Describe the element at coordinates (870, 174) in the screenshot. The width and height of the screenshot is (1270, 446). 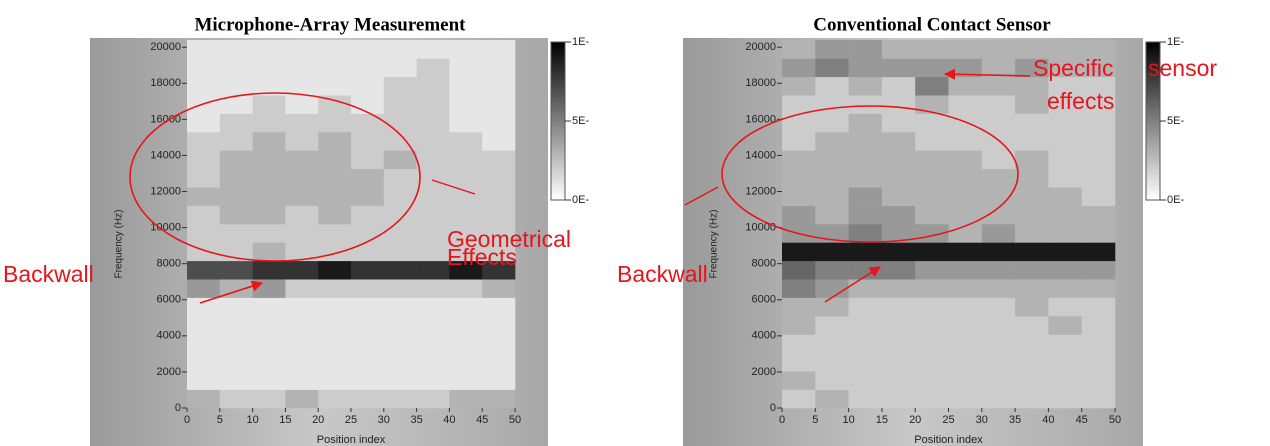
I see `annotation-ellipse` at that location.